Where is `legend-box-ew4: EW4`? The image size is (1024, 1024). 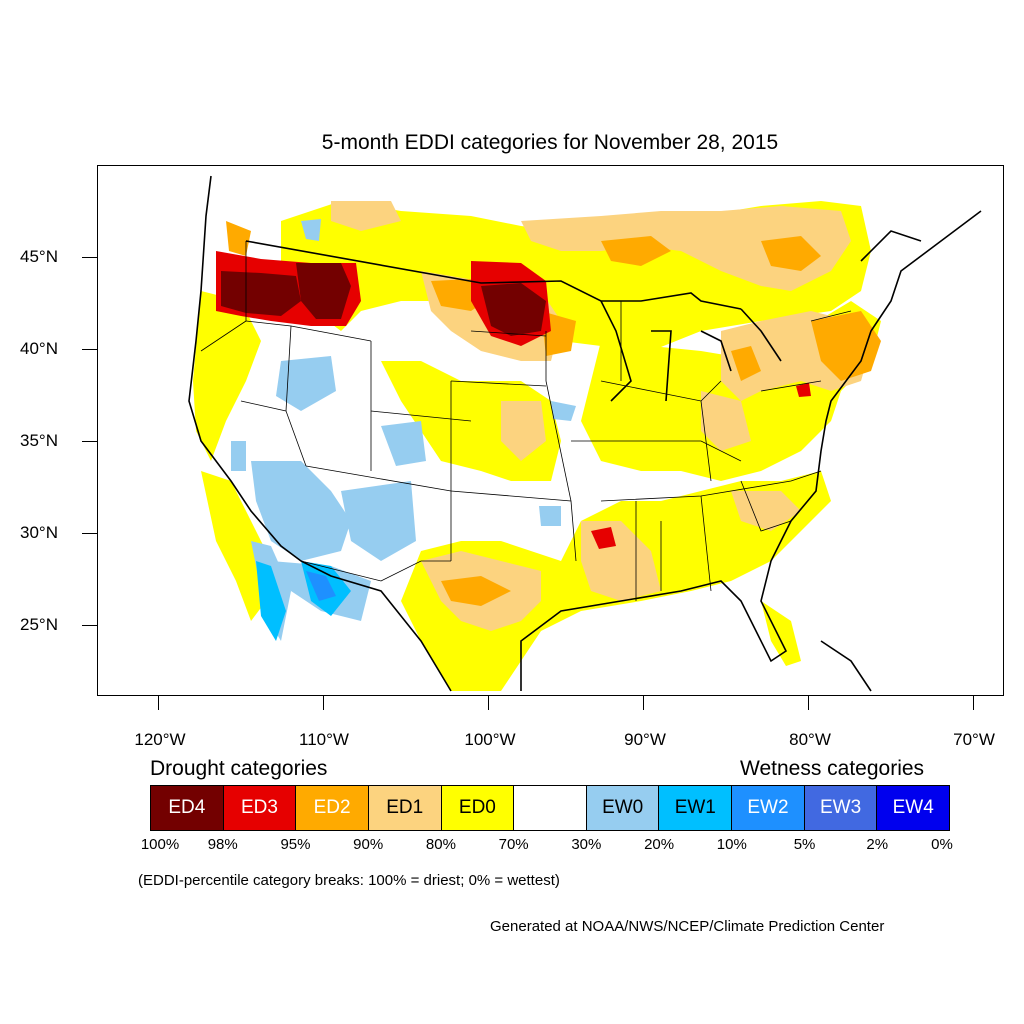 legend-box-ew4: EW4 is located at coordinates (913, 808).